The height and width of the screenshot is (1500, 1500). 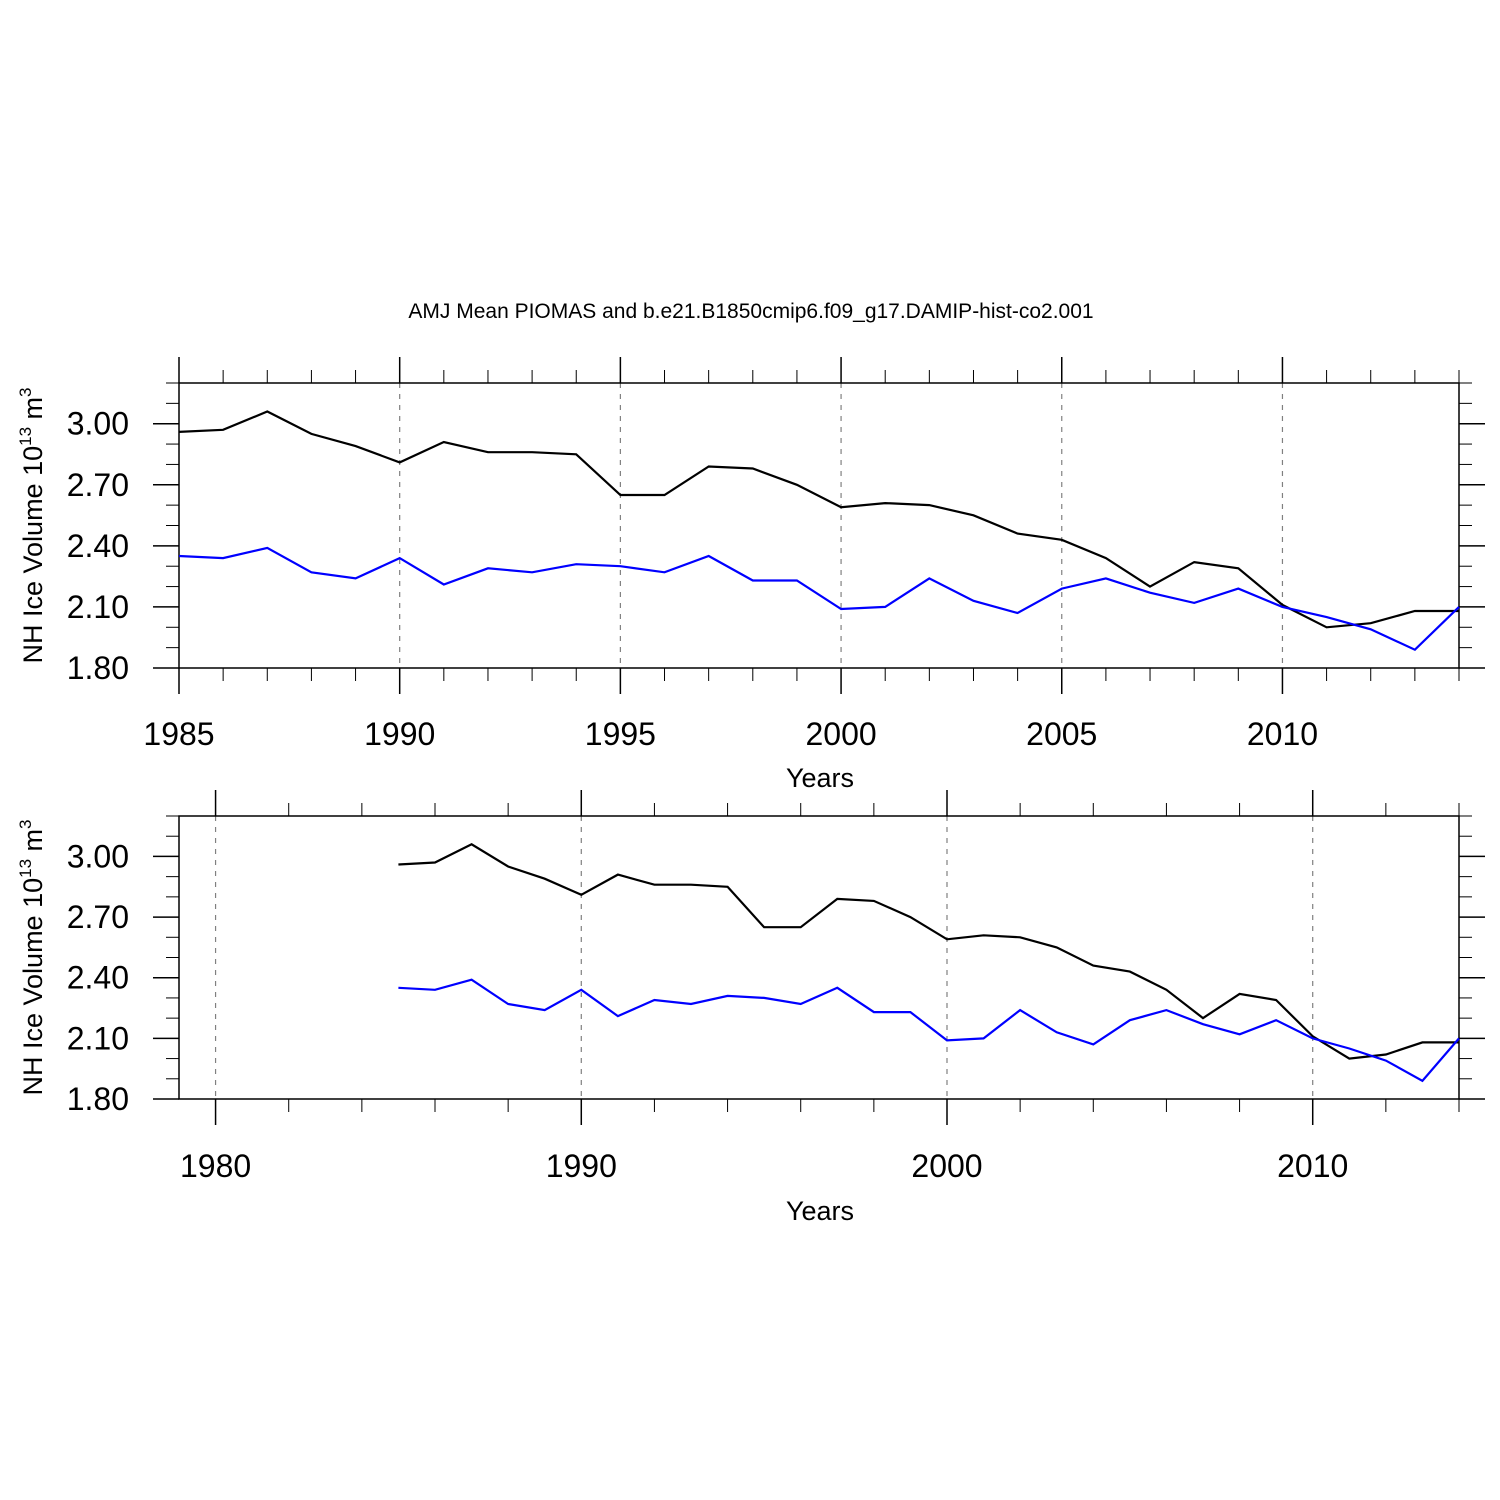 What do you see at coordinates (1061, 734) in the screenshot?
I see `x-tick-label: 2005` at bounding box center [1061, 734].